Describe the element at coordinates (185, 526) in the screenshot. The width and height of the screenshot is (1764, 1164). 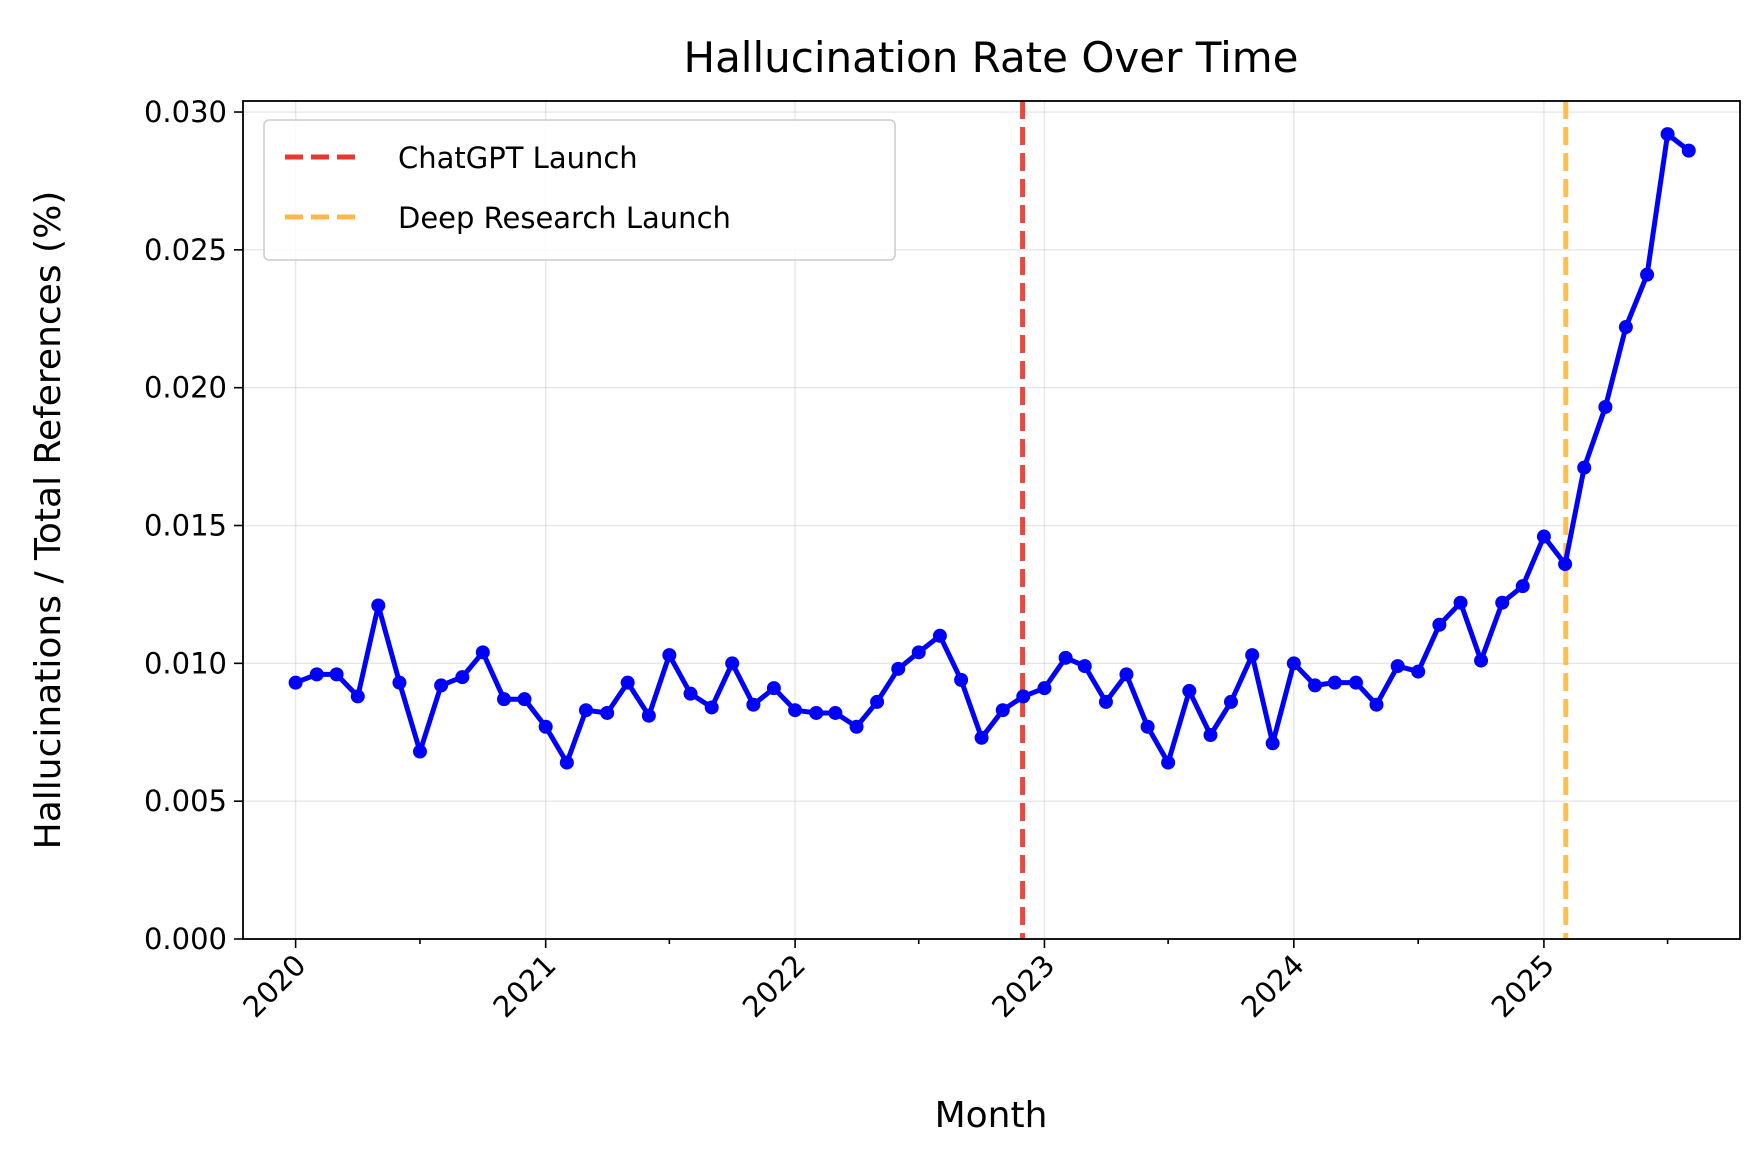
I see `y-tick-label: 0.015` at that location.